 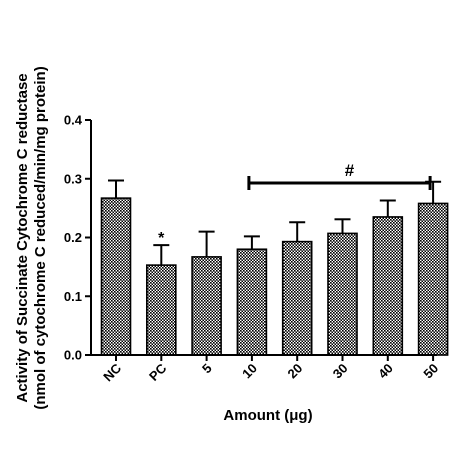 I want to click on y-tick-label: 0.1, so click(x=73, y=296).